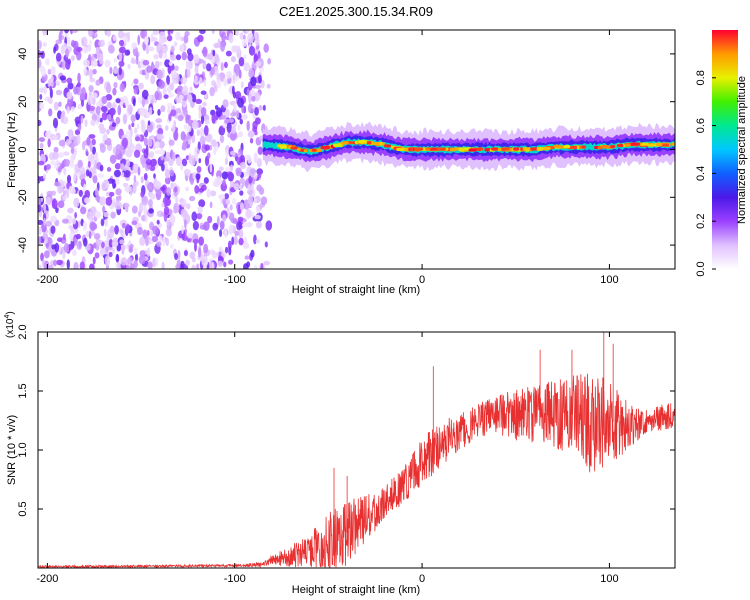  Describe the element at coordinates (7, 317) in the screenshot. I see `snr-scale-exponent: 4` at that location.